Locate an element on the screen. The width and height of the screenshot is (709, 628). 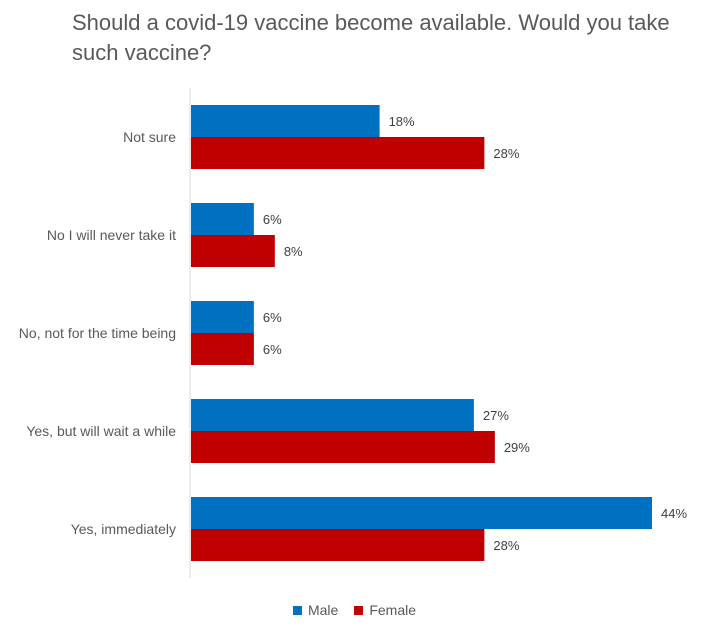
data-label-female-no-not-for-the-time-being: 6% is located at coordinates (272, 349).